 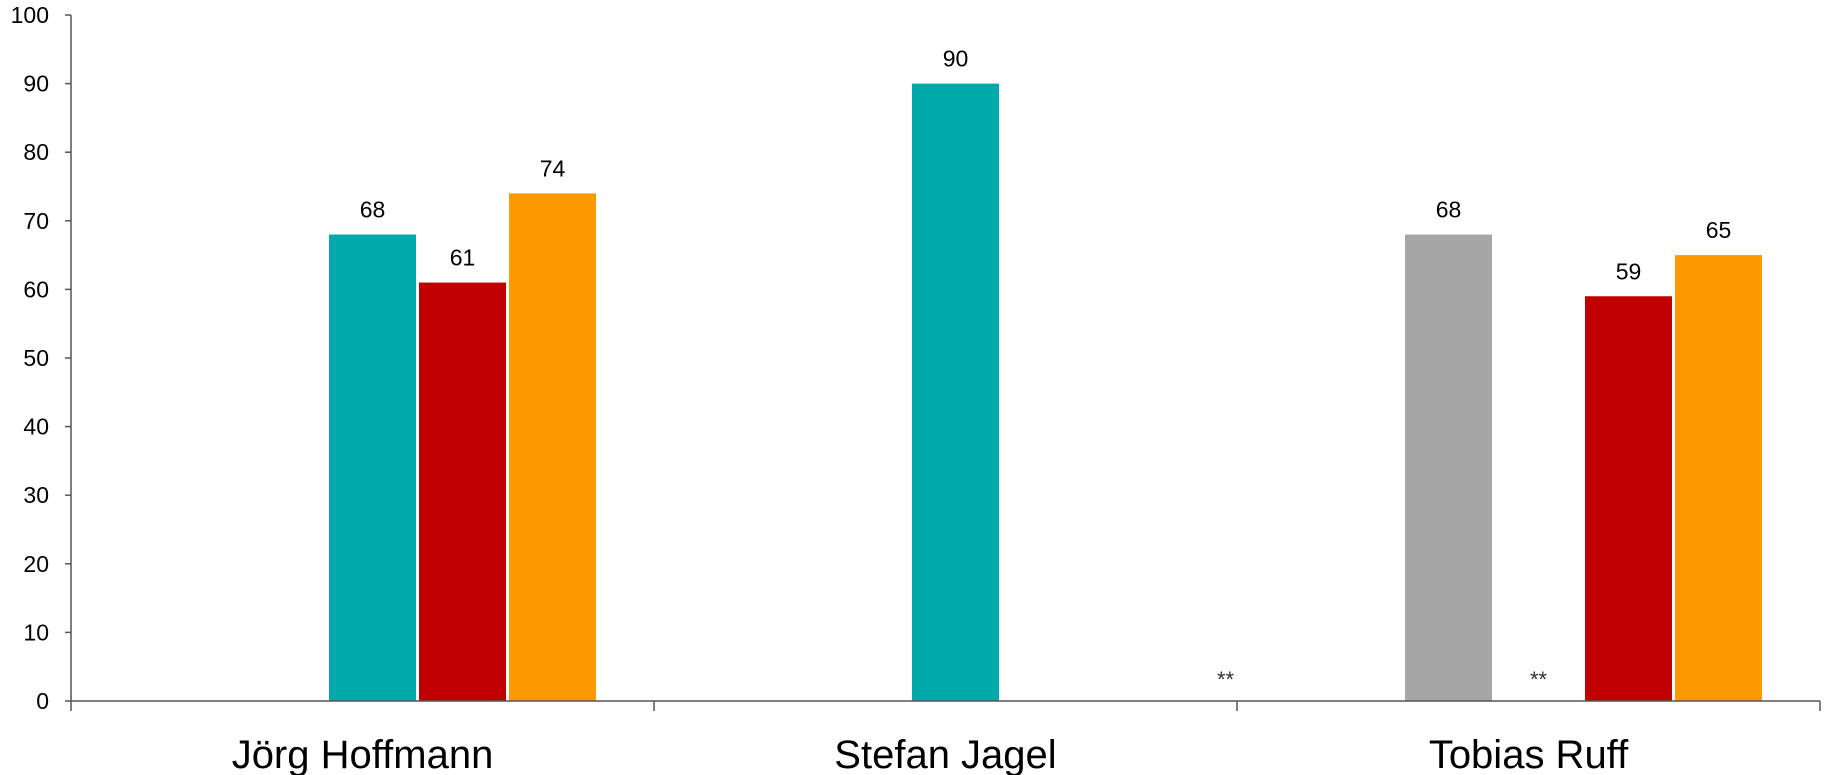 I want to click on y-tick-label: 20, so click(x=36, y=564).